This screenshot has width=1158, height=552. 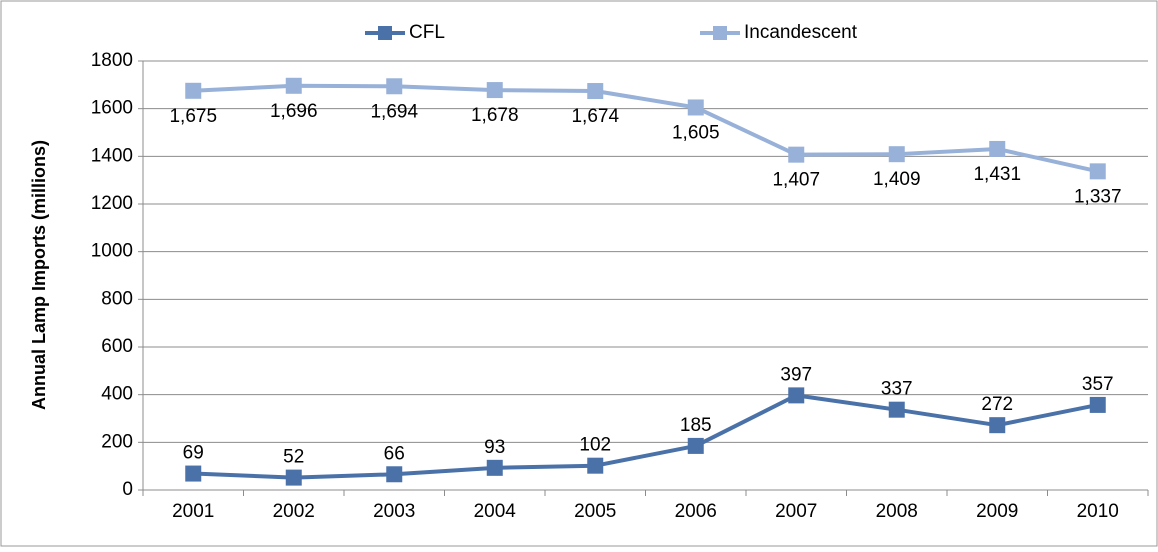 I want to click on x-tick-label: 2003, so click(x=394, y=511).